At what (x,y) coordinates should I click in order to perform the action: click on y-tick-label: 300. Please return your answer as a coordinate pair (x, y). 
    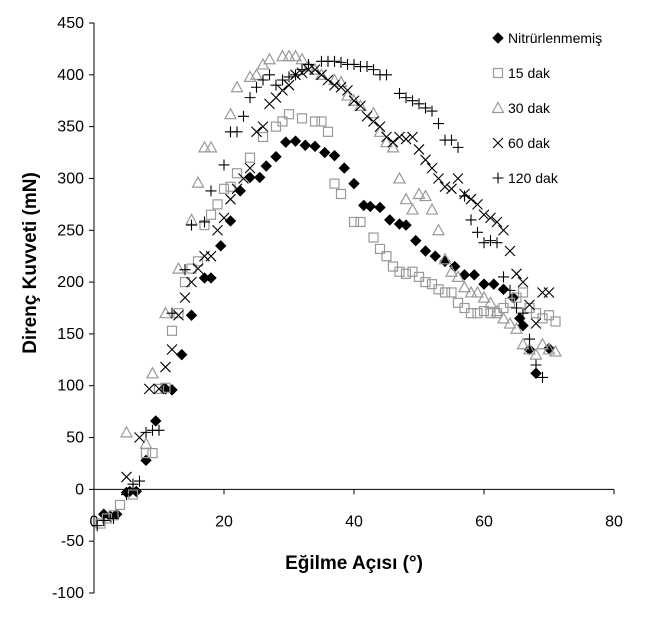
    Looking at the image, I should click on (70, 178).